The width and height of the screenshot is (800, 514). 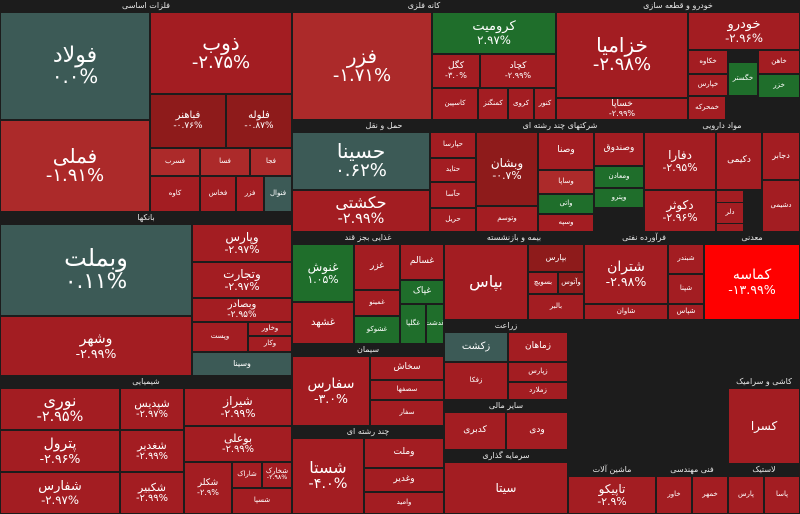 What do you see at coordinates (612, 495) in the screenshot?
I see `stock-tile: تاپیکو -۲.۹%` at bounding box center [612, 495].